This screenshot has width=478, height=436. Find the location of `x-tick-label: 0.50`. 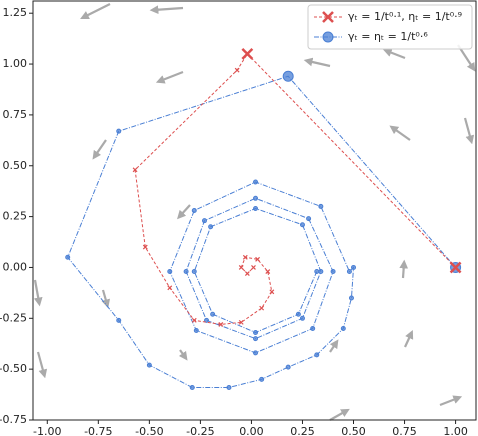

x-tick-label: 0.50 is located at coordinates (353, 430).